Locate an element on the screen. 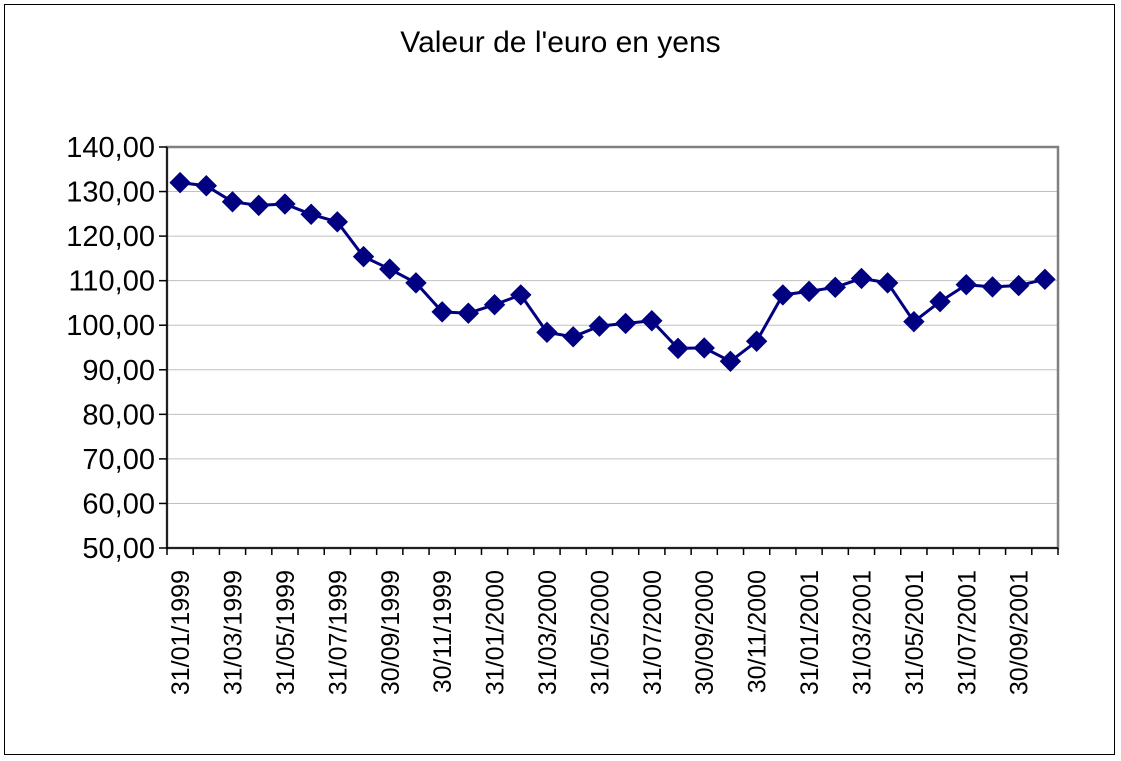 The image size is (1121, 761). x-tick-label: 31/01/2000 is located at coordinates (496, 632).